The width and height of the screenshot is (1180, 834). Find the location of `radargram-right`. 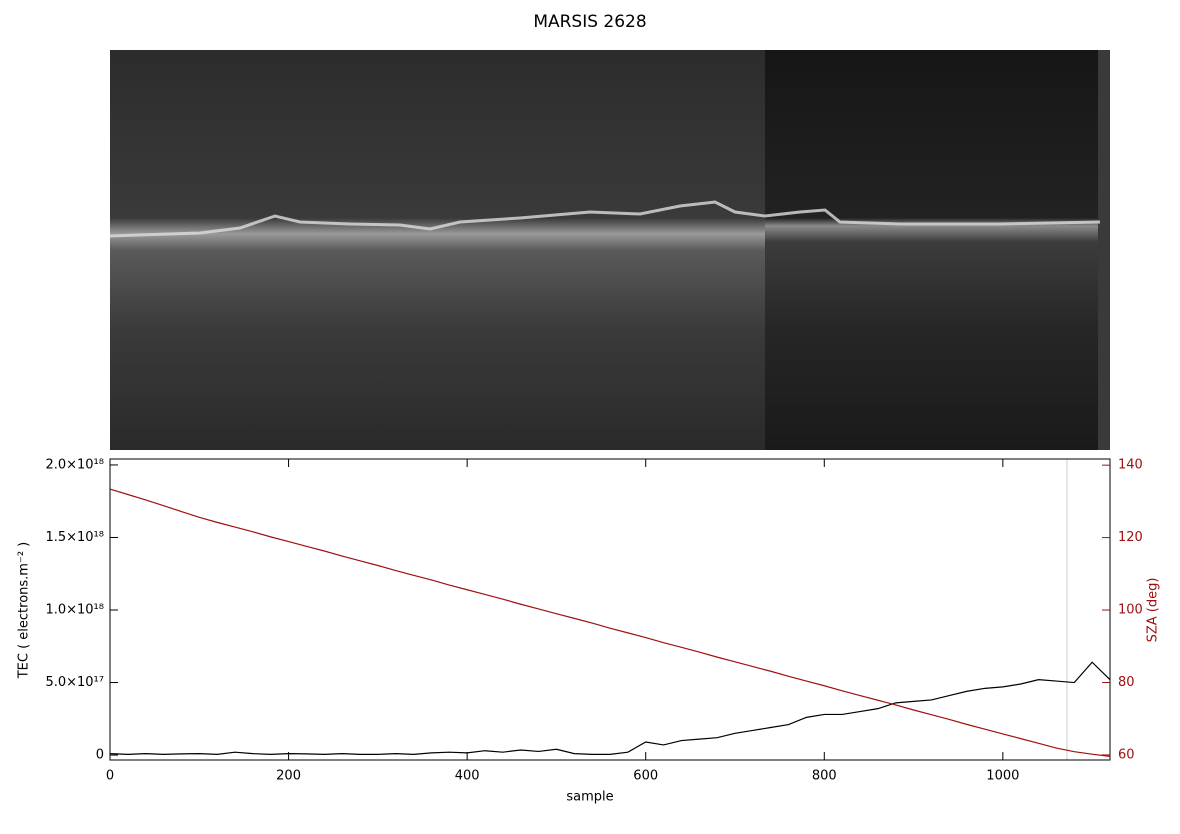

radargram-right is located at coordinates (931, 250).